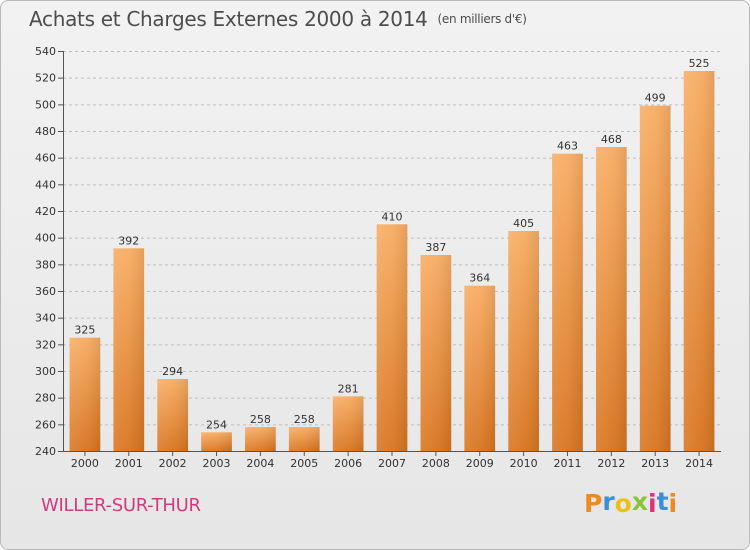 Image resolution: width=750 pixels, height=550 pixels. Describe the element at coordinates (699, 63) in the screenshot. I see `data-label: 525` at that location.